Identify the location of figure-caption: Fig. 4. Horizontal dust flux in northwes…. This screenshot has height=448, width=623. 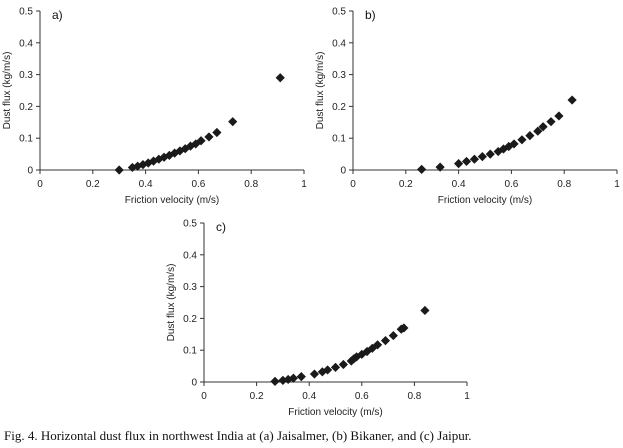
(238, 435).